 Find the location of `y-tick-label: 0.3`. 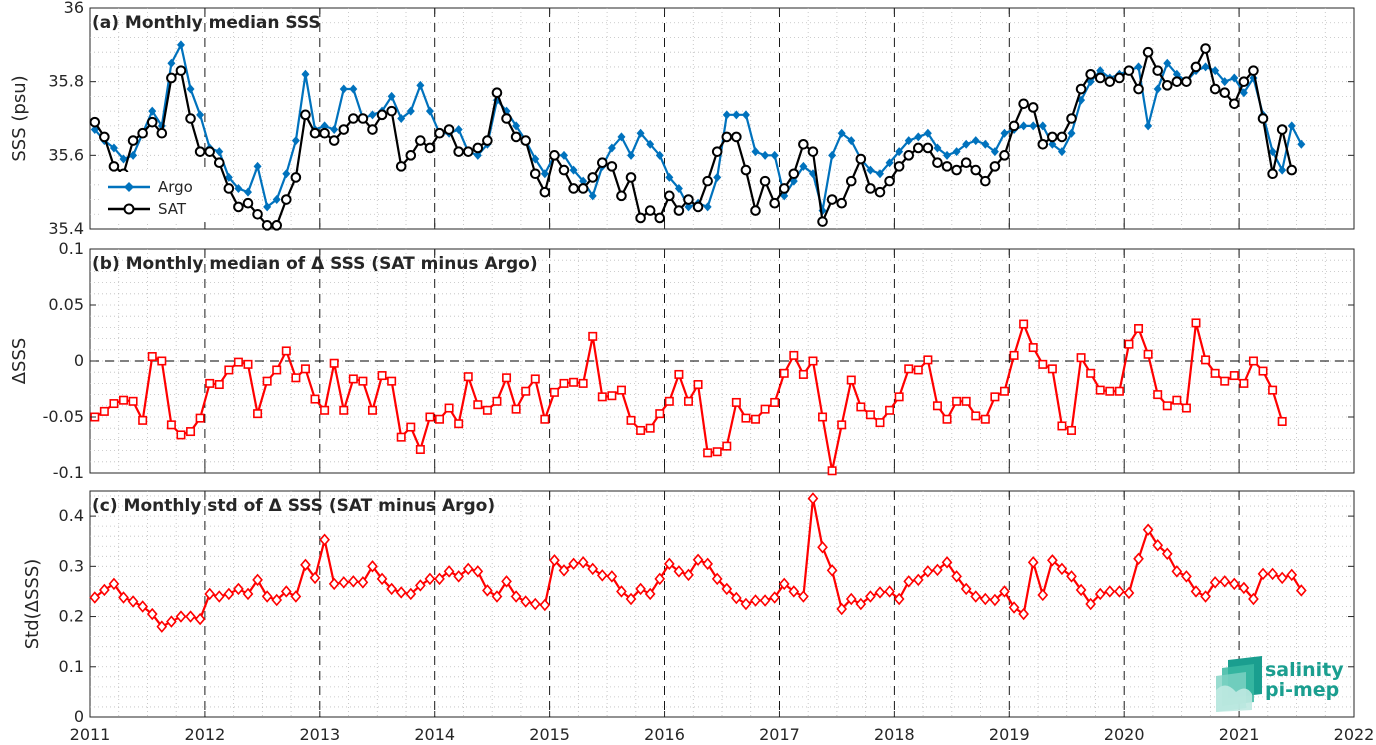

y-tick-label: 0.3 is located at coordinates (71, 565).